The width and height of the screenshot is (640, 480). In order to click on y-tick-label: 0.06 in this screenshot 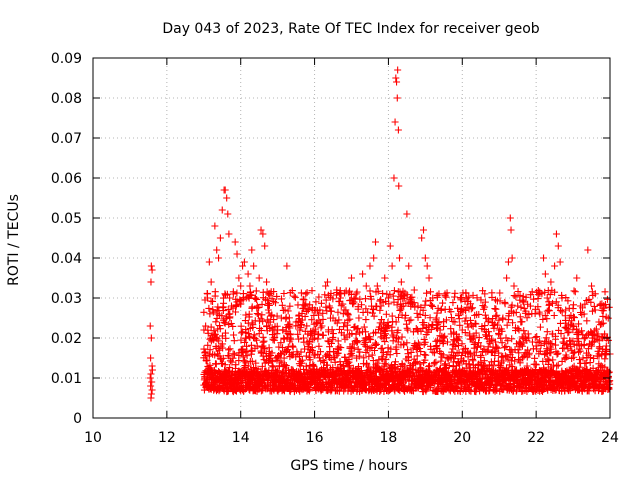, I will do `click(66, 179)`.